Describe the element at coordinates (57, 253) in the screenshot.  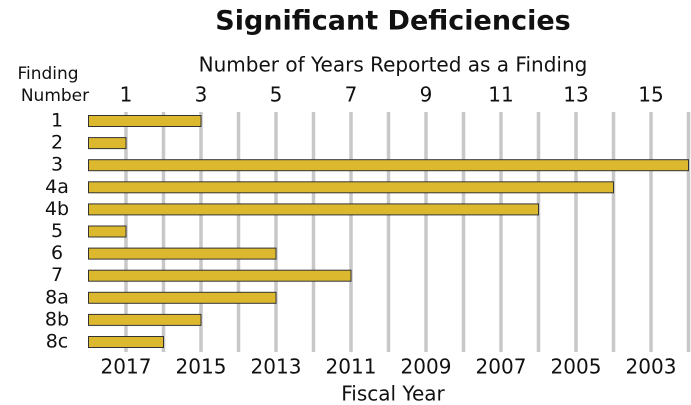
I see `category-label: 6` at that location.